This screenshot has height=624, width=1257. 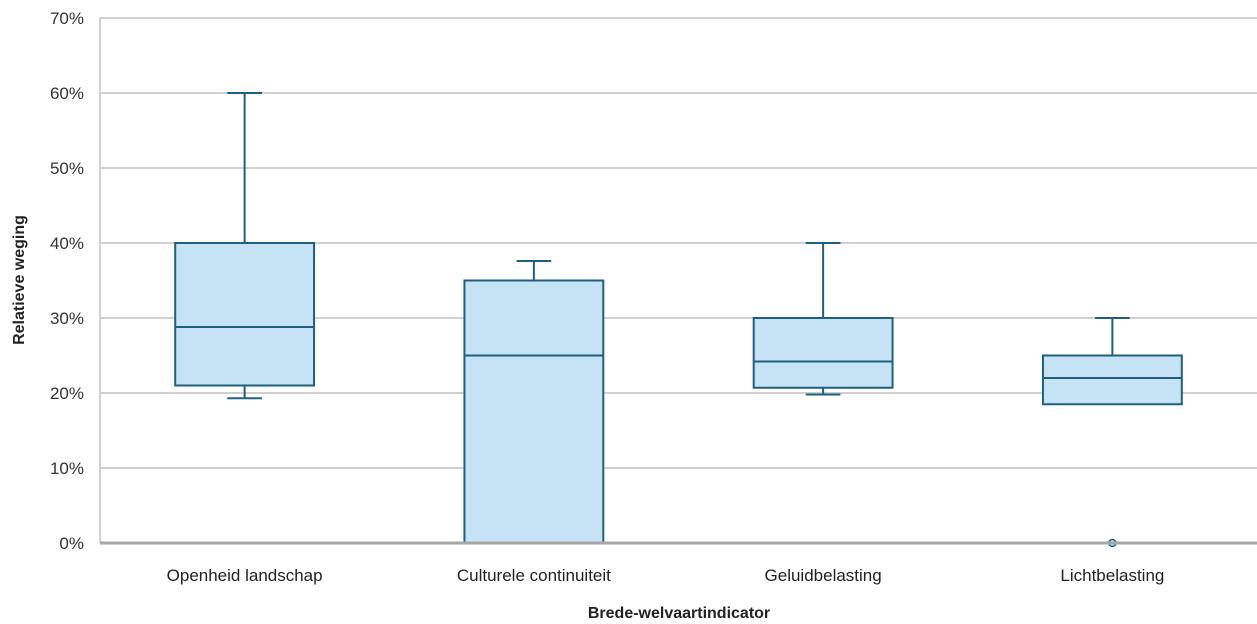 What do you see at coordinates (1112, 575) in the screenshot?
I see `x-category-label: Lichtbelasting` at bounding box center [1112, 575].